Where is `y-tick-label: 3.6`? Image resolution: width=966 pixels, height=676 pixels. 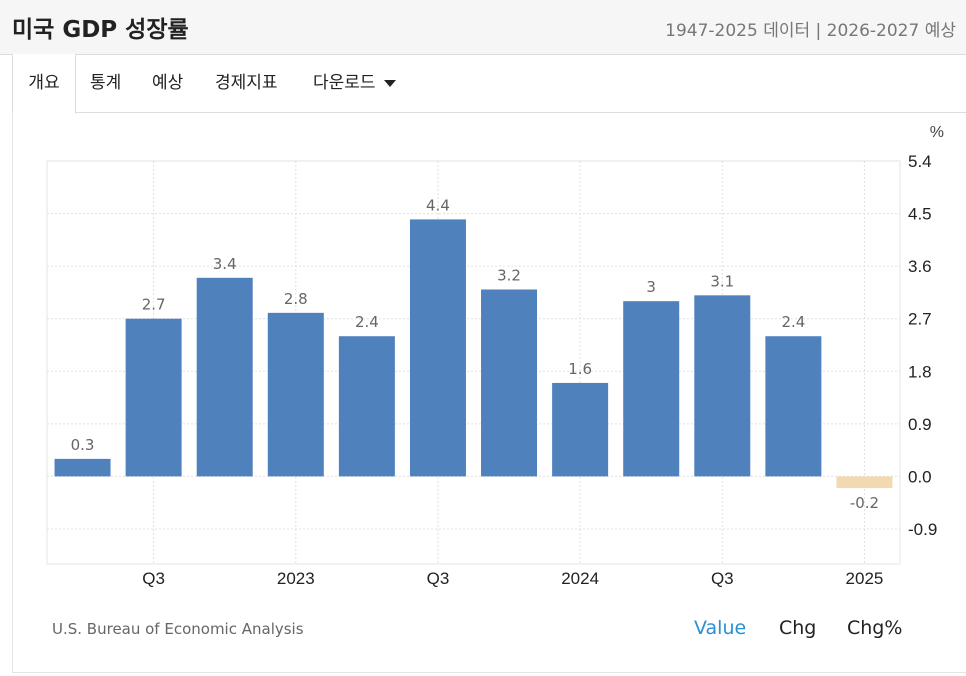 y-tick-label: 3.6 is located at coordinates (920, 266).